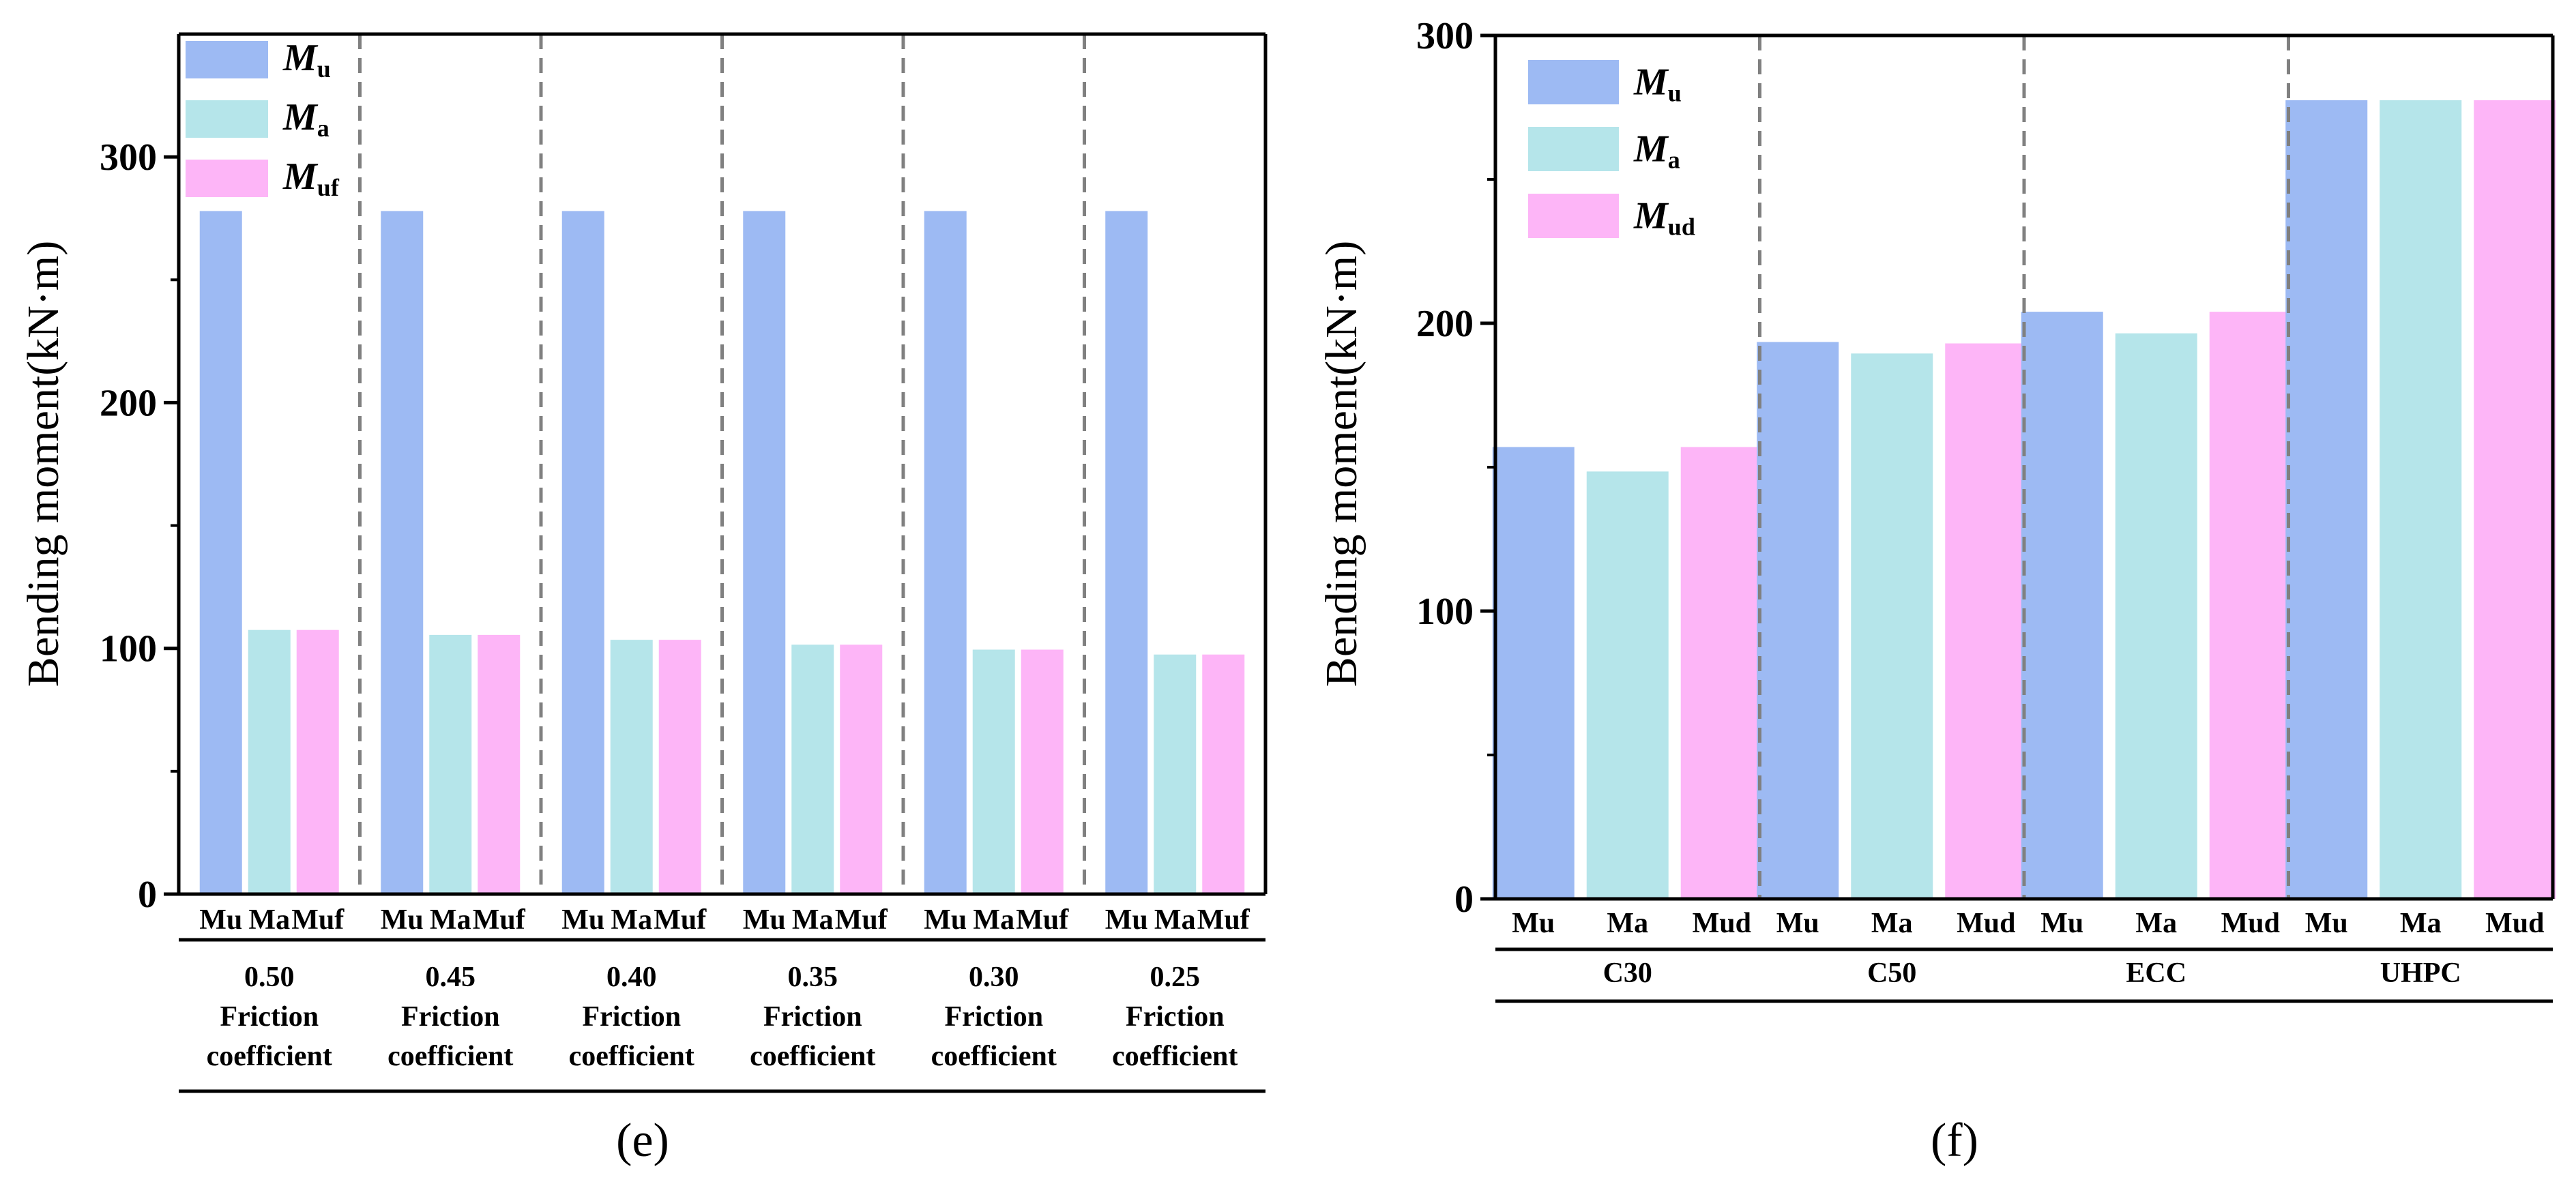 The image size is (2576, 1186). I want to click on y-tick-label: 0, so click(1464, 899).